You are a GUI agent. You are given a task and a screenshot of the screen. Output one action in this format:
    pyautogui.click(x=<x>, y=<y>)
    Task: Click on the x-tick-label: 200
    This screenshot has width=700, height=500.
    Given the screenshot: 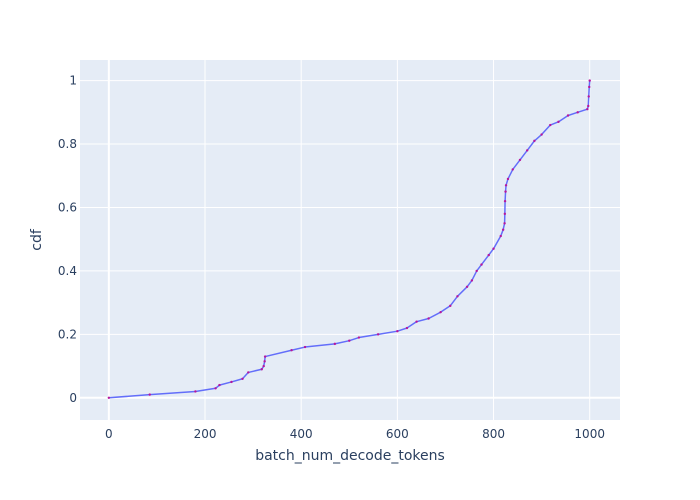 What is the action you would take?
    pyautogui.click(x=205, y=434)
    